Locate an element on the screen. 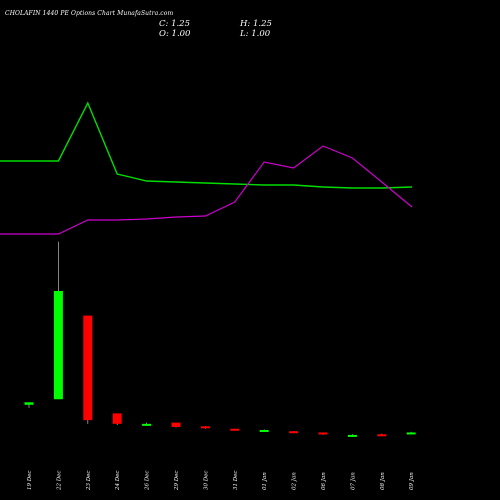 The width and height of the screenshot is (500, 500). x-tick-label: 07 Jan is located at coordinates (353, 481).